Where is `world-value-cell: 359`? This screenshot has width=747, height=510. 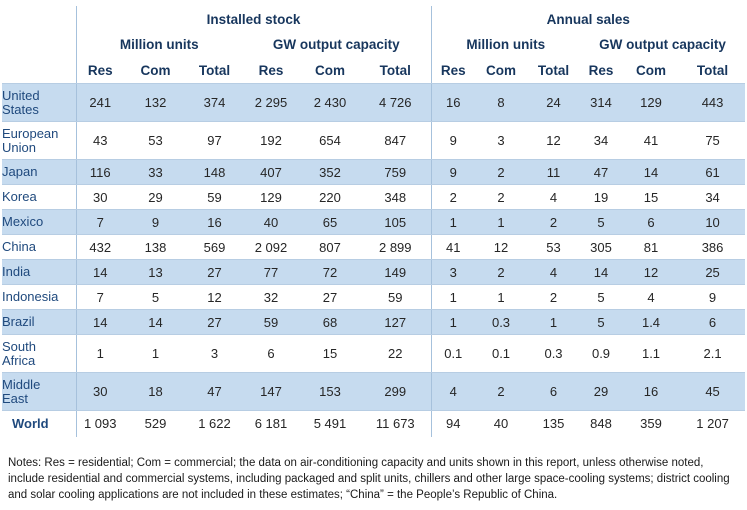
world-value-cell: 359 is located at coordinates (651, 424).